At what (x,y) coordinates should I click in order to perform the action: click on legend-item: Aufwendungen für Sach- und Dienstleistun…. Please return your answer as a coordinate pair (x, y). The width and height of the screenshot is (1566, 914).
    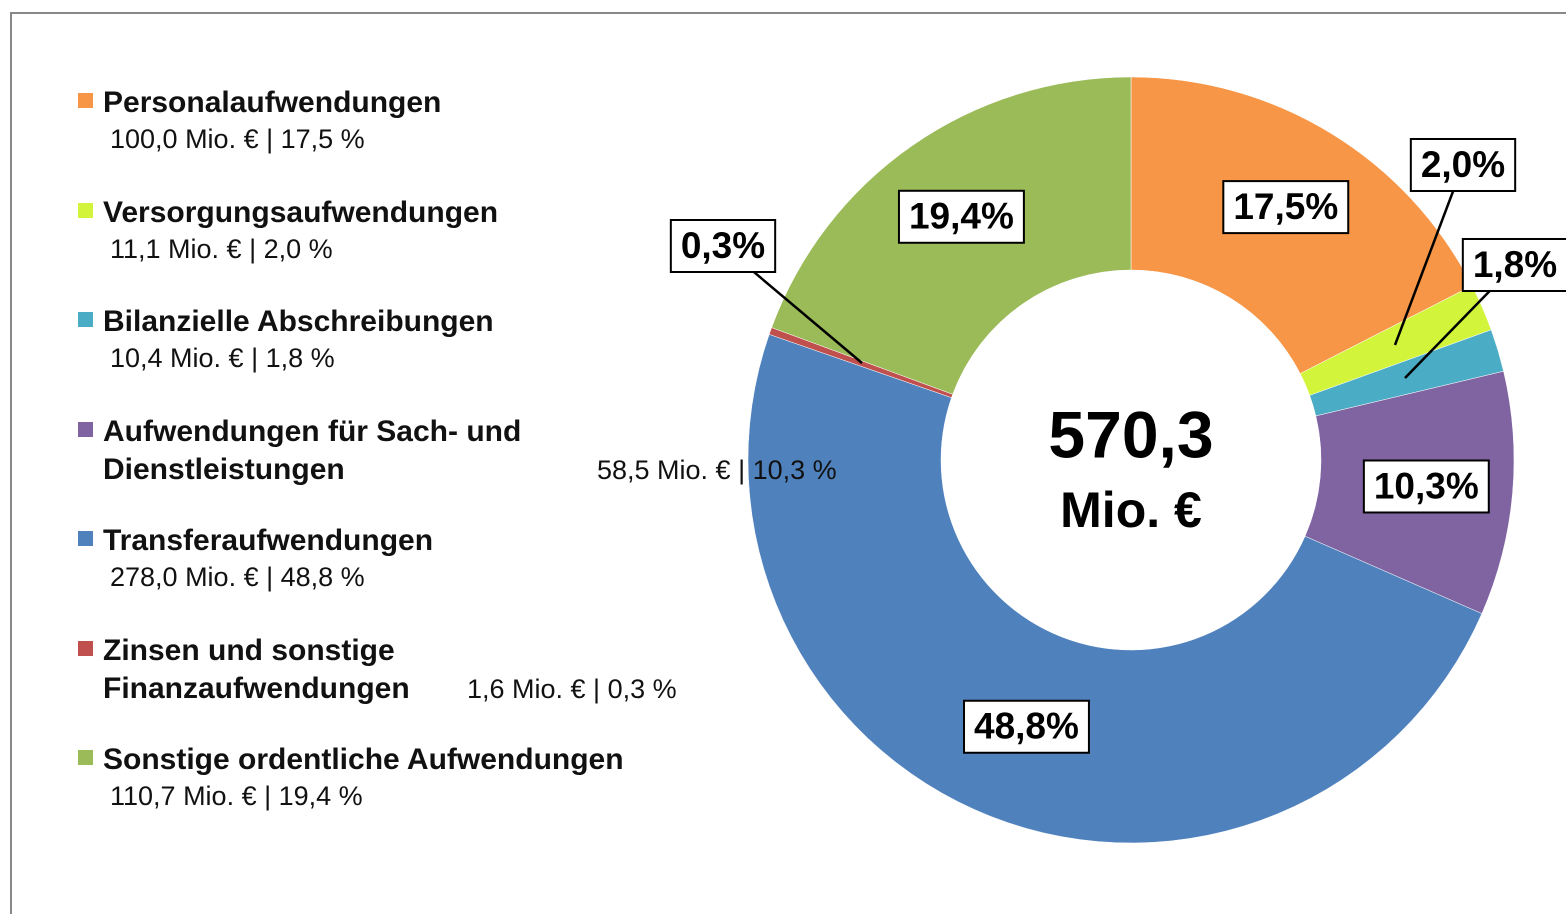
    Looking at the image, I should click on (457, 451).